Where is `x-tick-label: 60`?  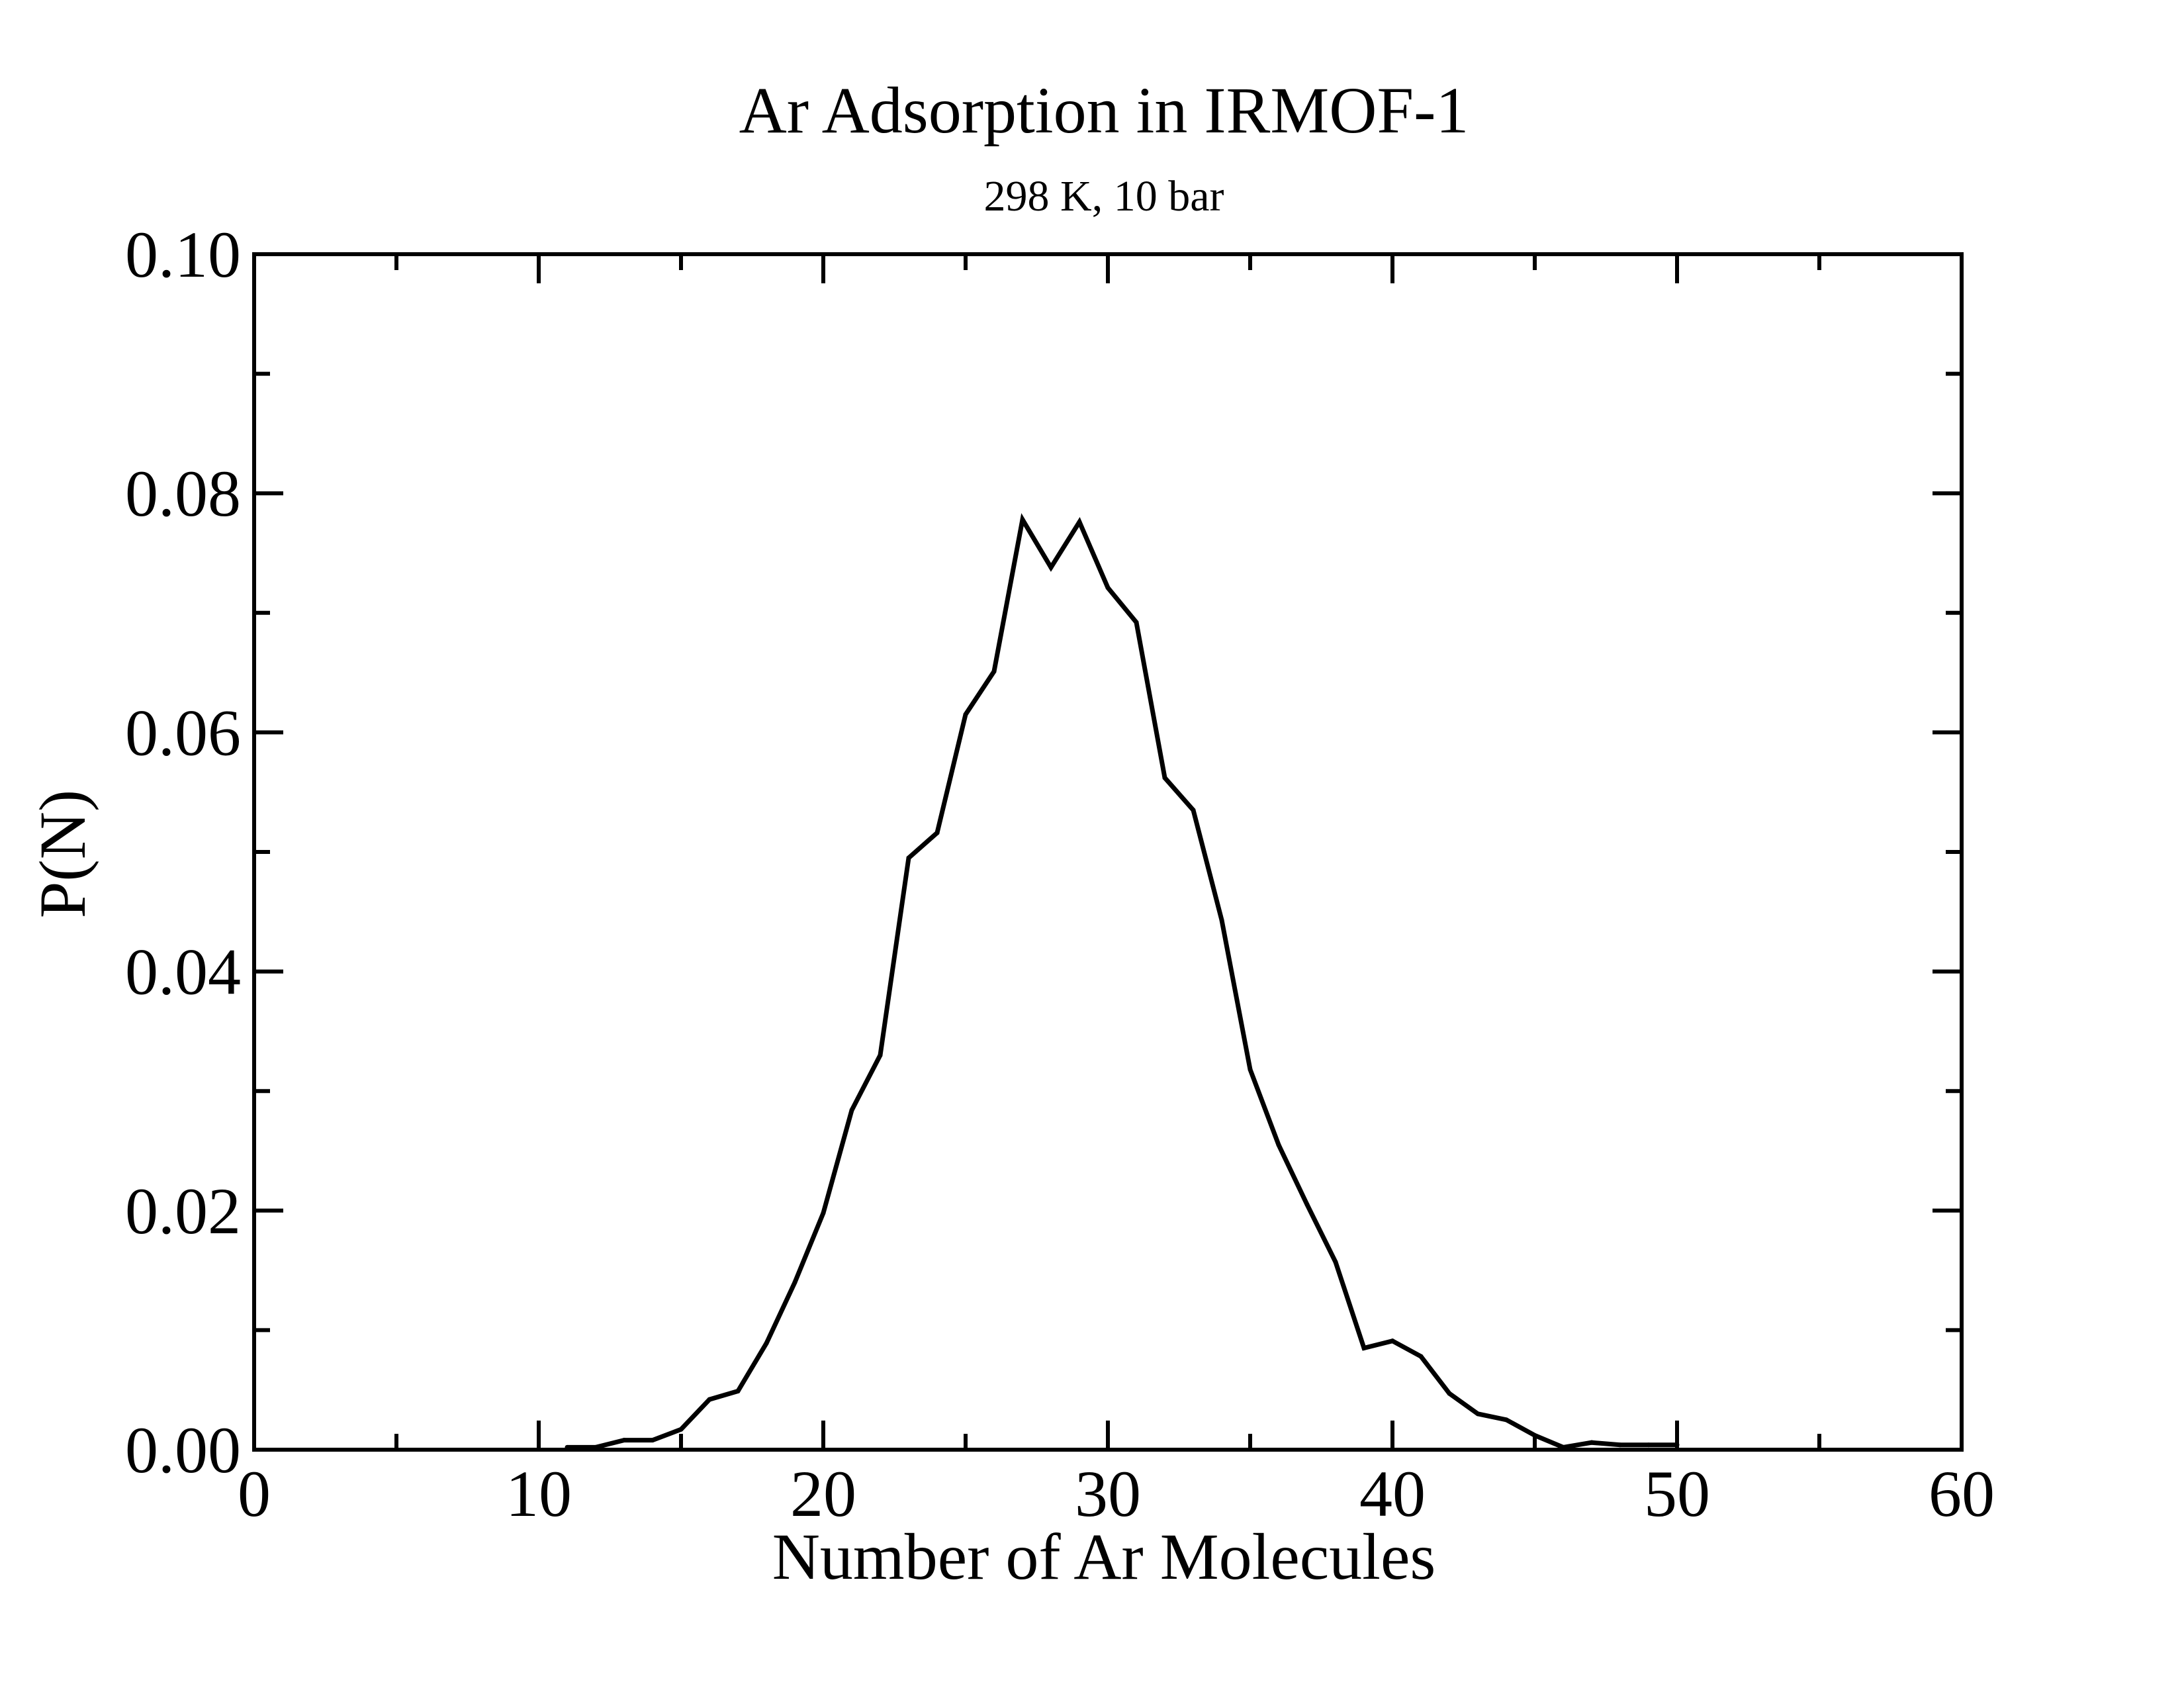
x-tick-label: 60 is located at coordinates (1962, 1493).